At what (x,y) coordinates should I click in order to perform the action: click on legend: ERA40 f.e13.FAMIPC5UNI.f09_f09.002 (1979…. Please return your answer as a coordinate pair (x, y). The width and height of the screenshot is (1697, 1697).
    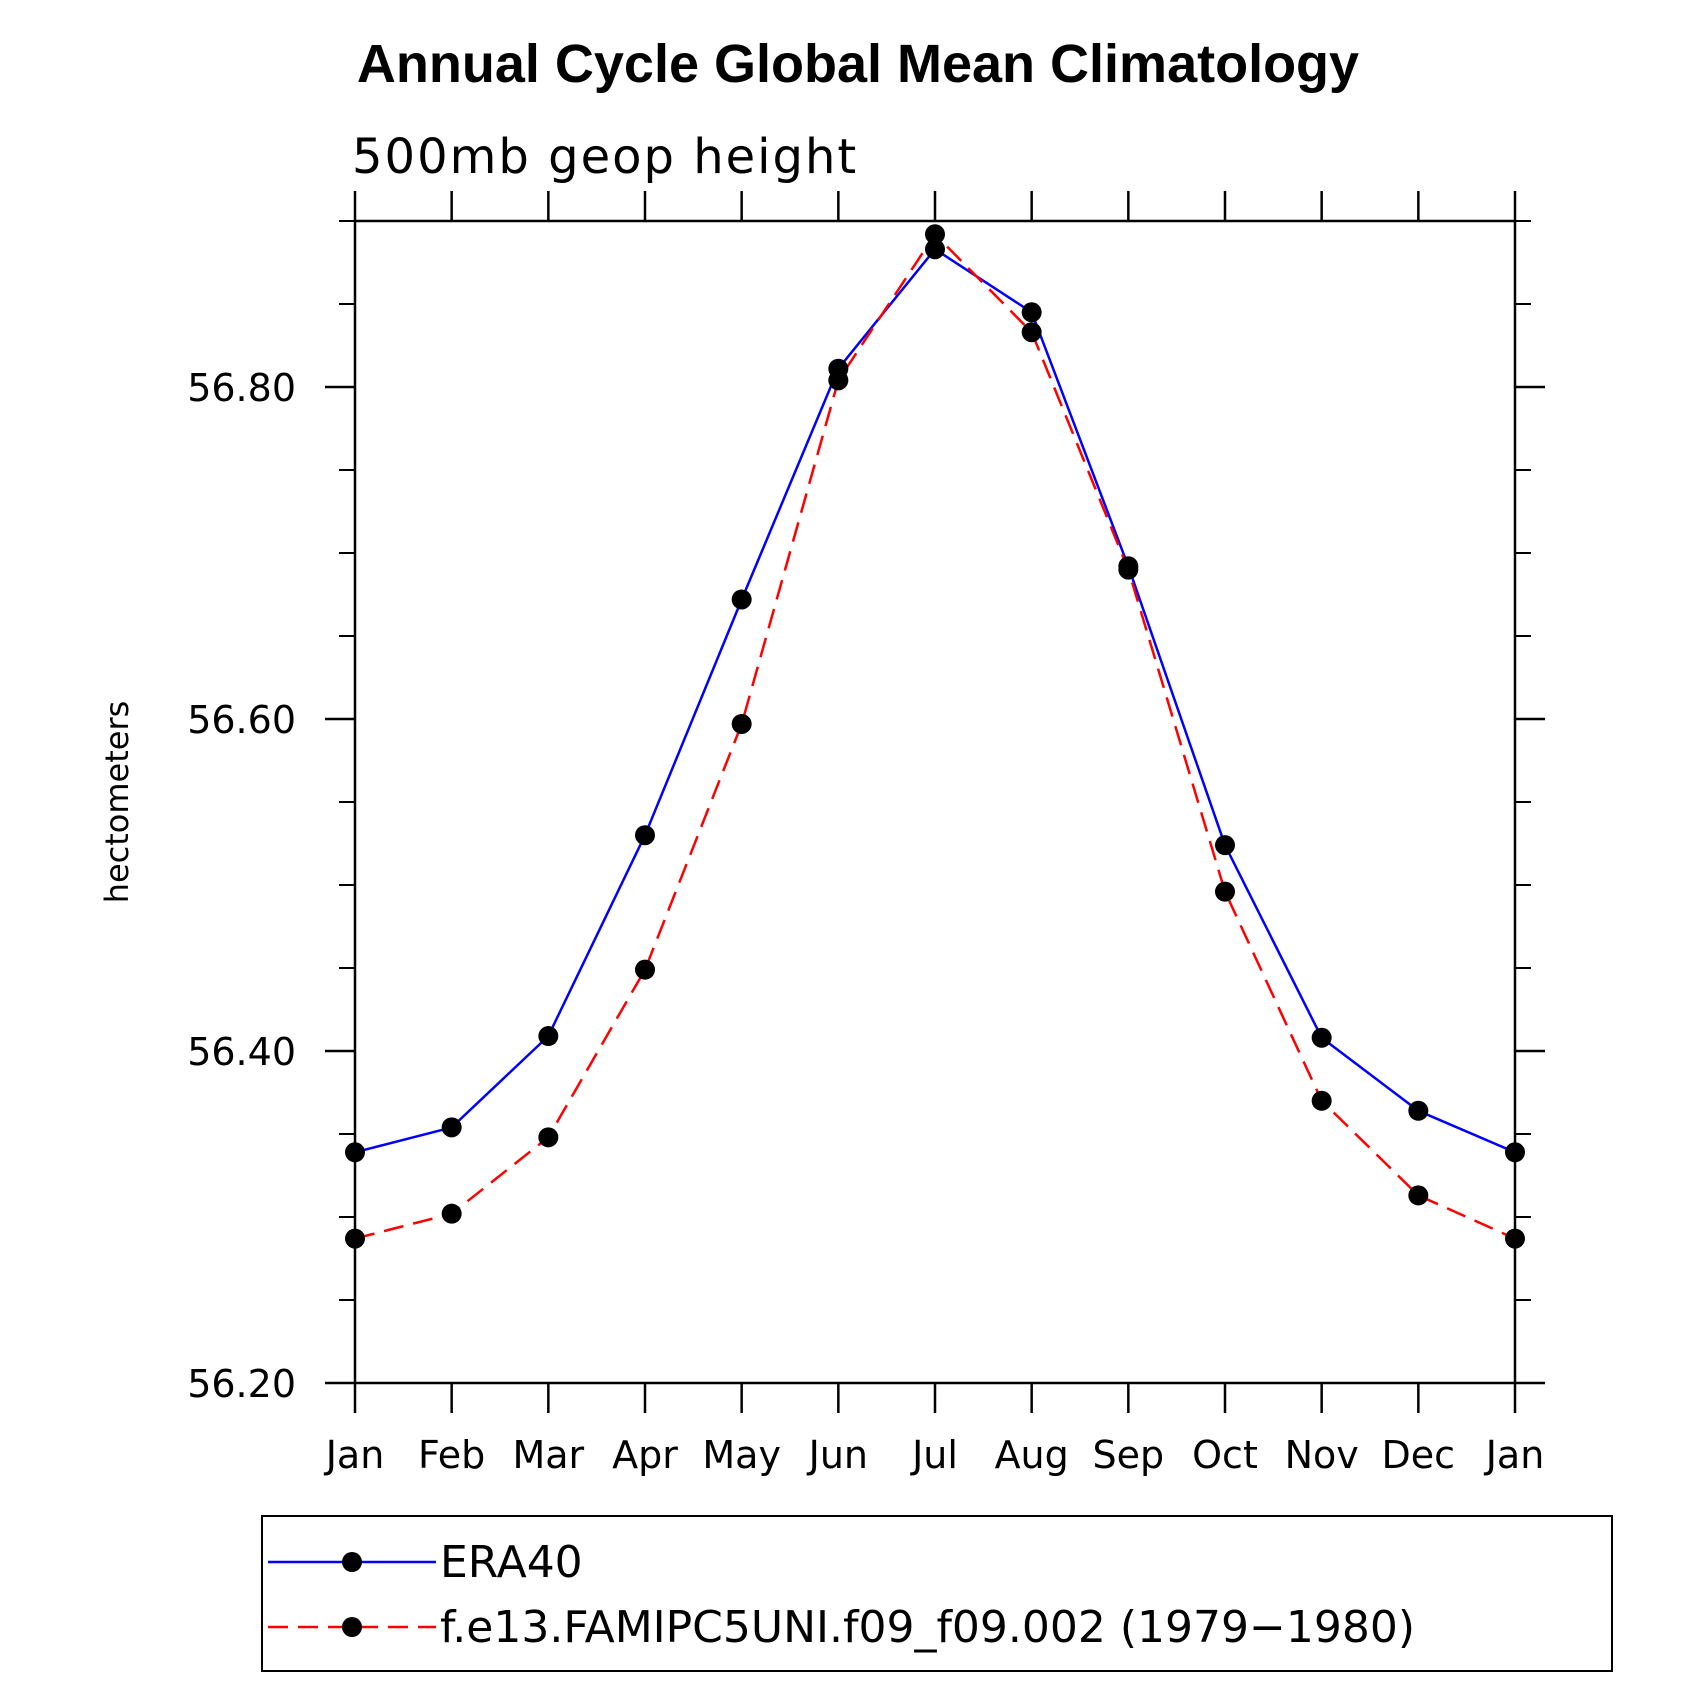
    Looking at the image, I should click on (937, 1593).